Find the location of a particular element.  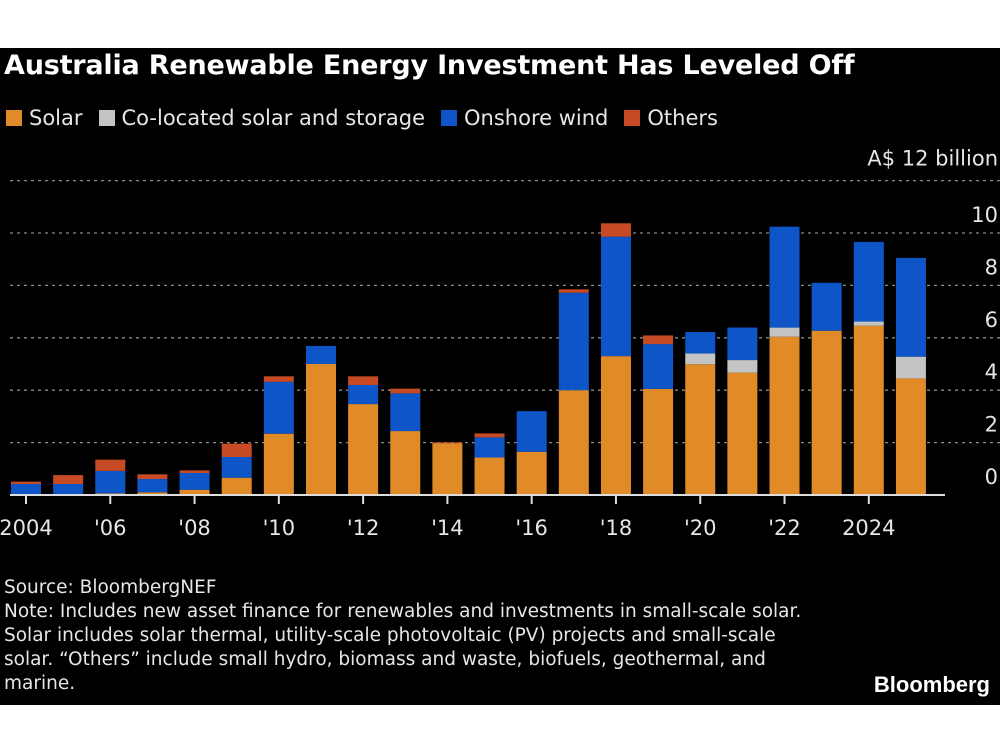

bar-solar-2014 is located at coordinates (447, 469).